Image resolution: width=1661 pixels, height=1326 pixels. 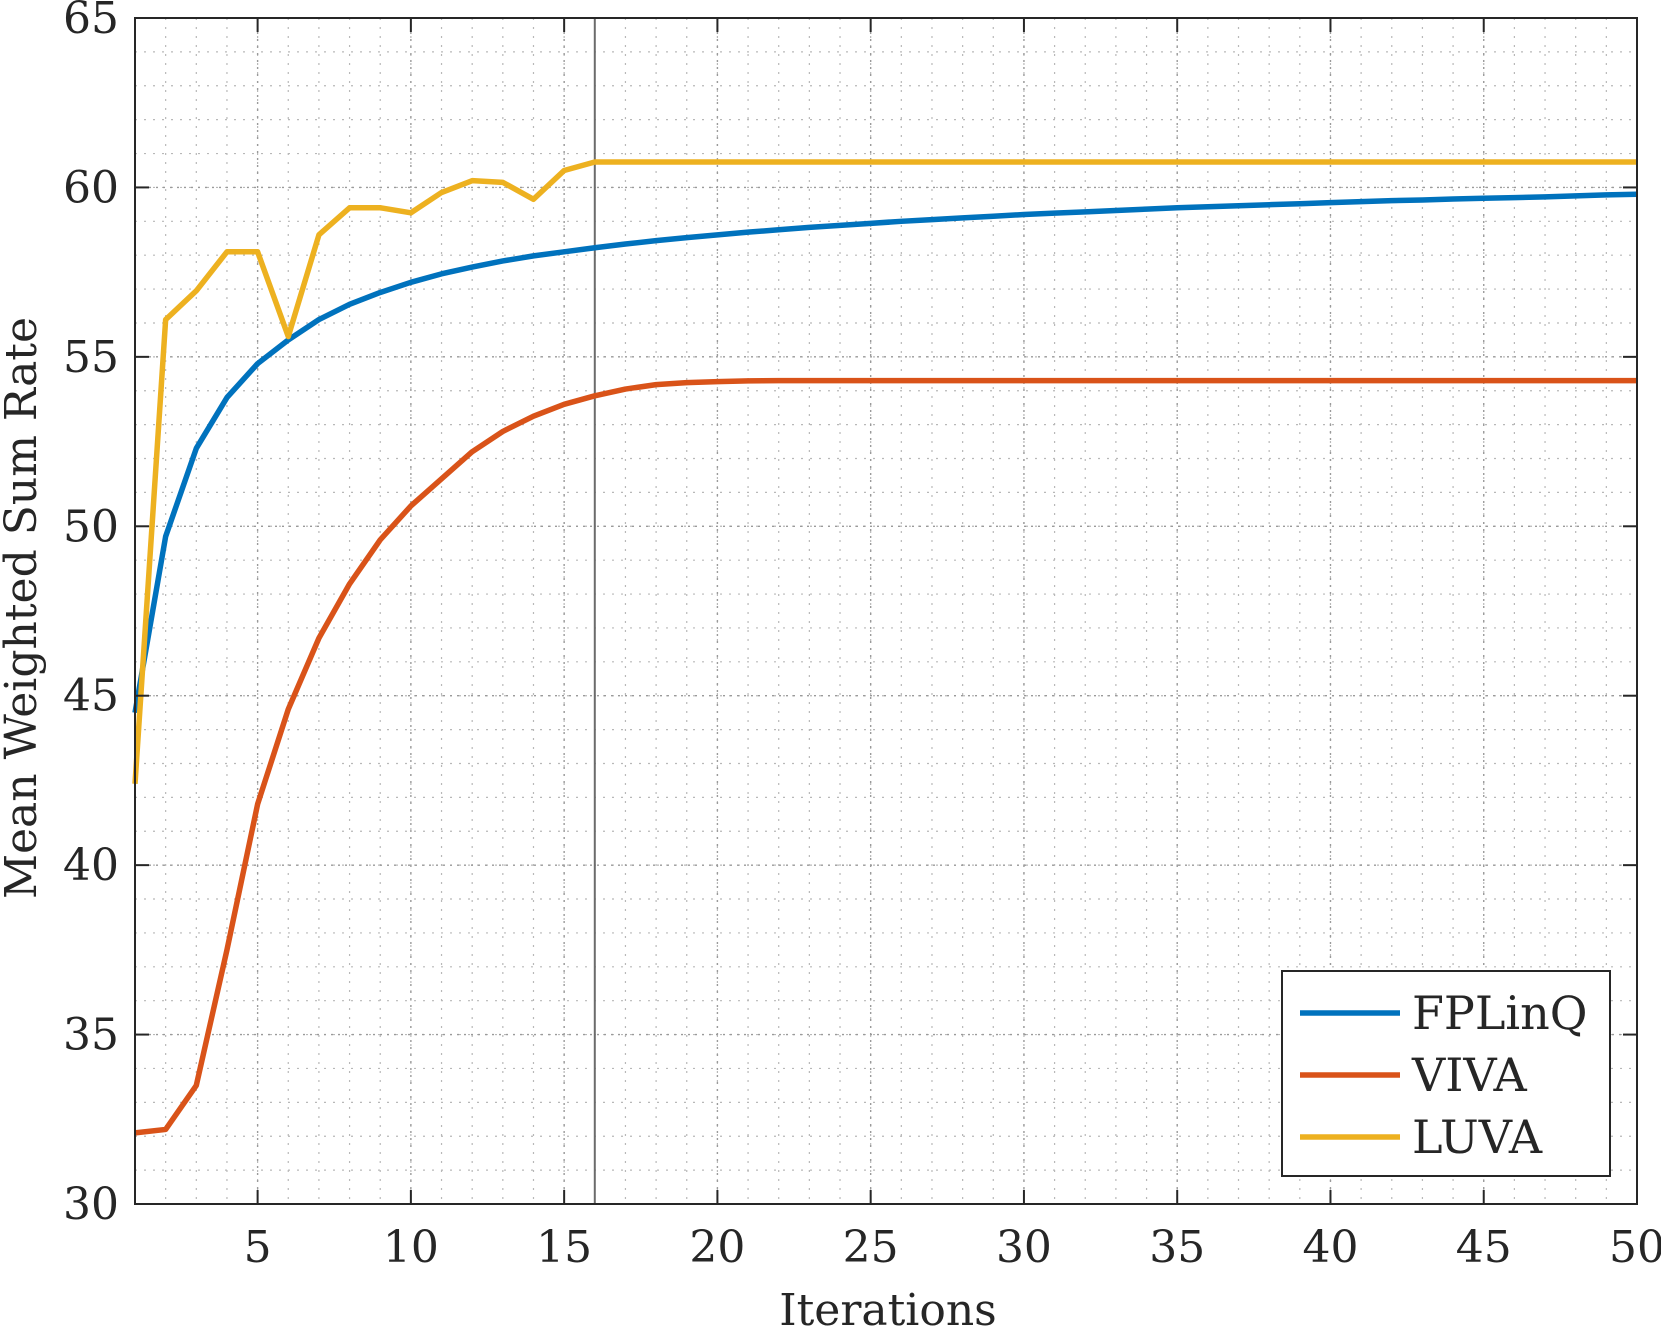 What do you see at coordinates (91, 865) in the screenshot?
I see `y-tick-label: 40` at bounding box center [91, 865].